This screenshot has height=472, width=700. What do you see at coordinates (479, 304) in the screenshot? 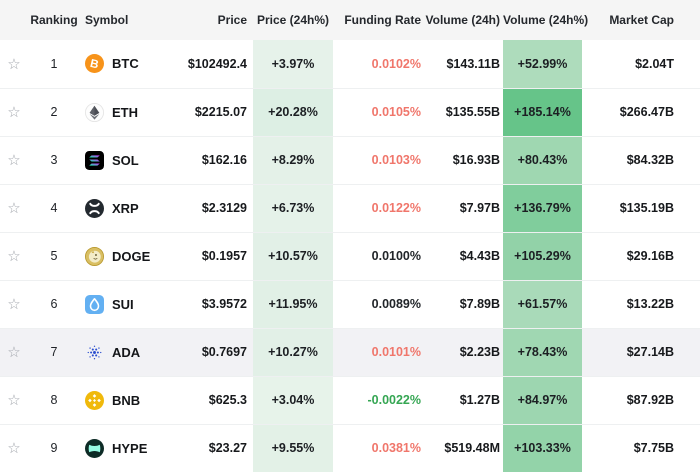
I see `volume-value: $7.89B` at bounding box center [479, 304].